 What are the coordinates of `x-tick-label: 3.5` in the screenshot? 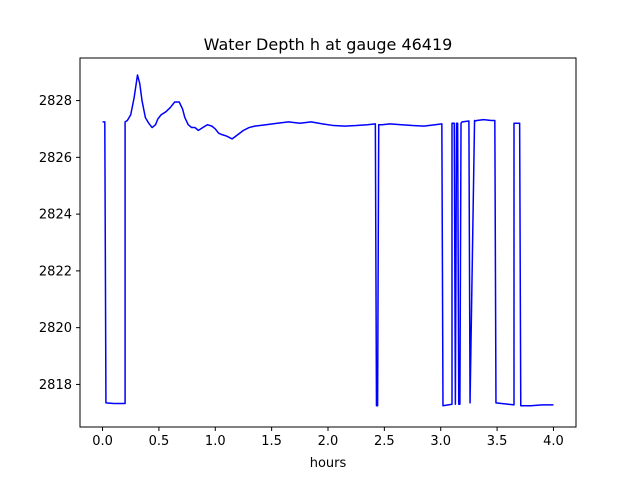 It's located at (497, 441).